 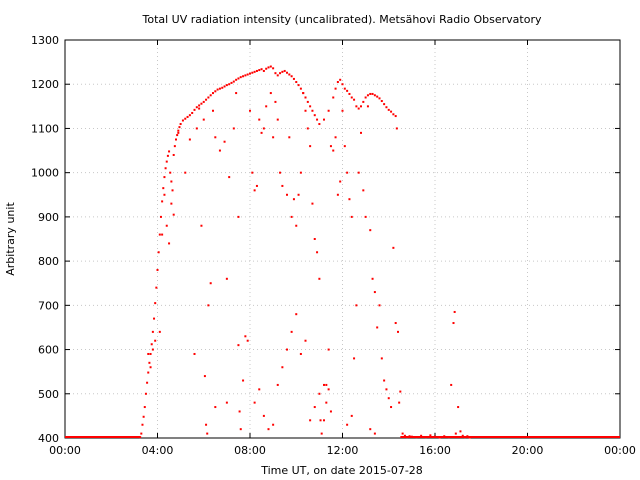 I want to click on y-tick-label: 1100, so click(x=45, y=128).